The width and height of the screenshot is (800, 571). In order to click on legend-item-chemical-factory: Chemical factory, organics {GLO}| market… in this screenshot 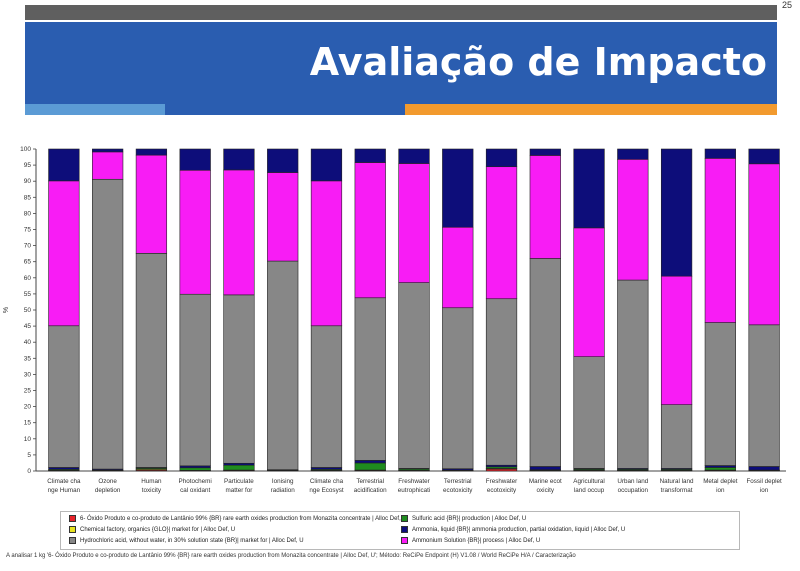, I will do `click(152, 529)`.